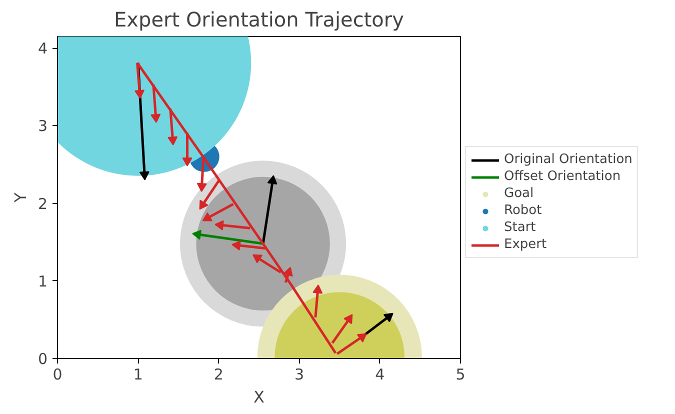 The width and height of the screenshot is (675, 414). What do you see at coordinates (20, 198) in the screenshot?
I see `y-axis-title: Y` at bounding box center [20, 198].